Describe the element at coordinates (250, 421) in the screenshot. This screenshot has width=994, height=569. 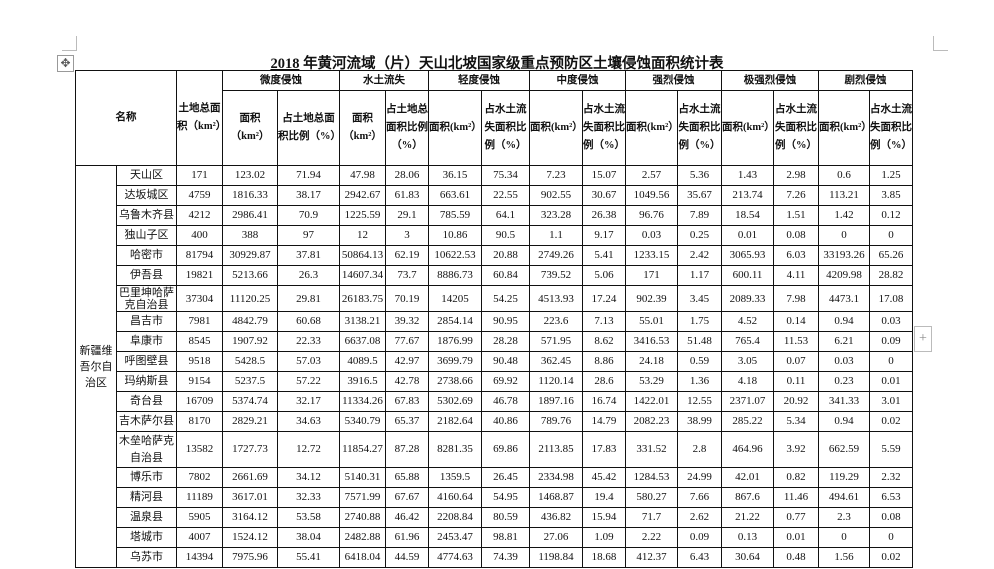
I see `value-cell: 2829.21` at that location.